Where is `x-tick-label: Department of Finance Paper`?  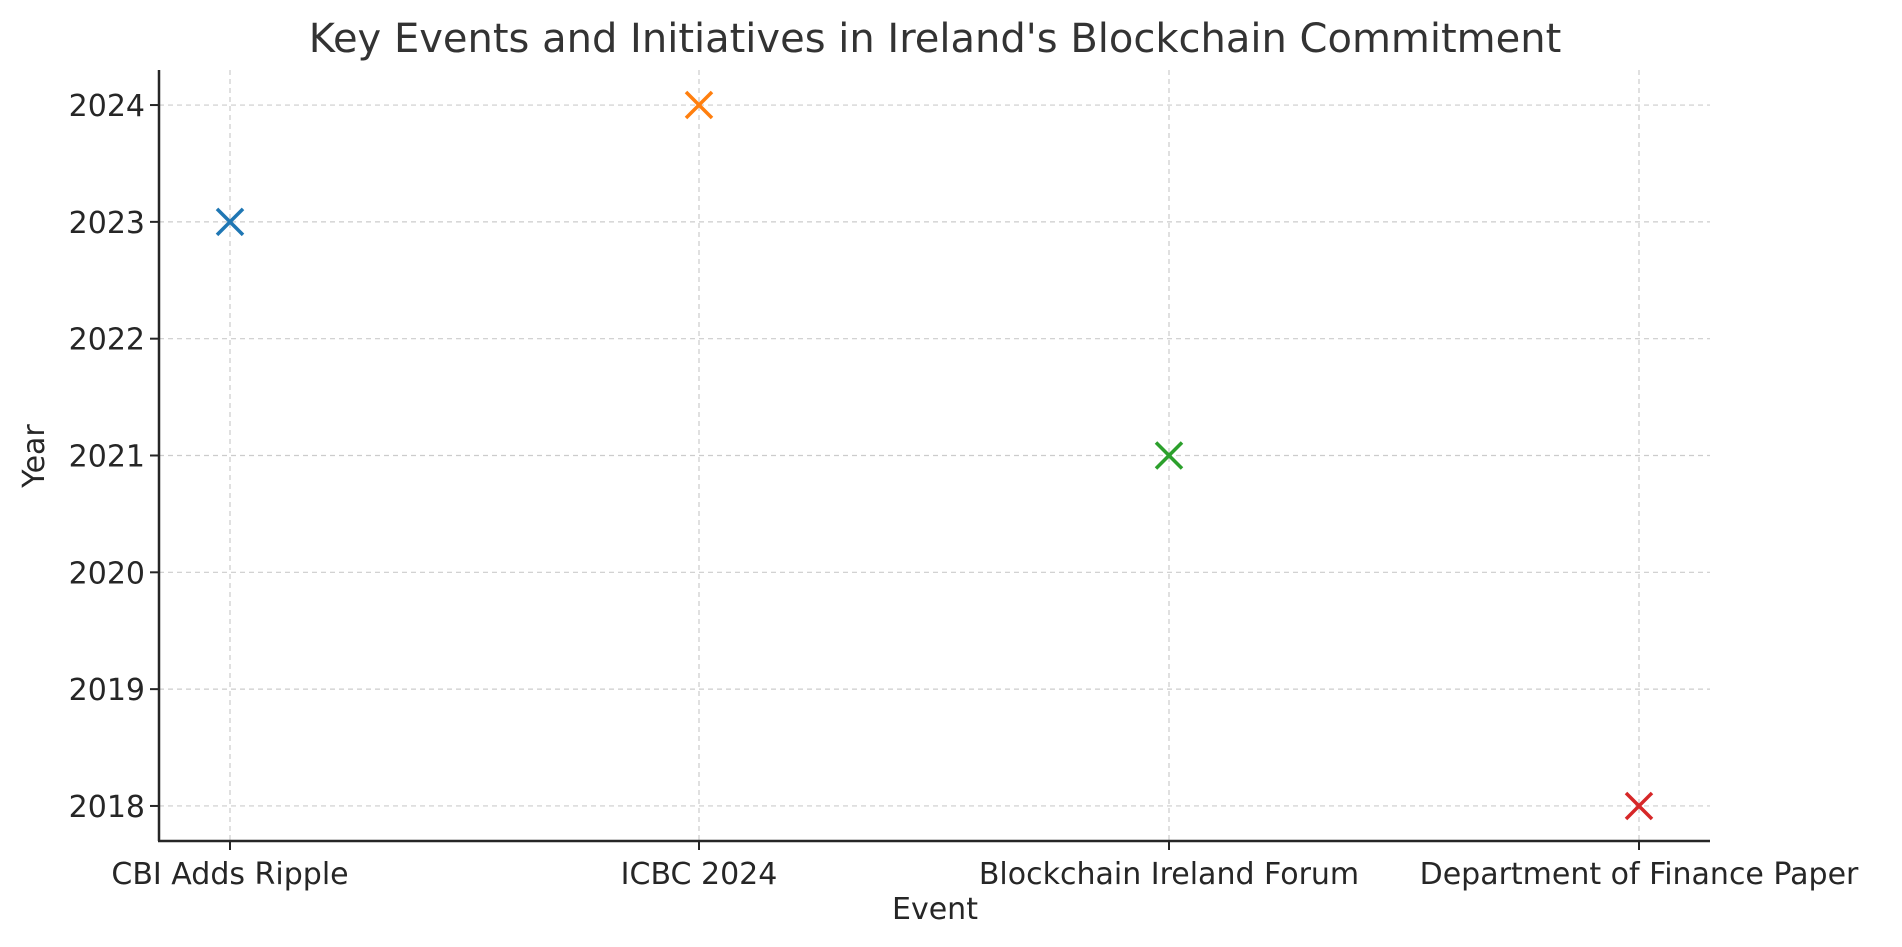 x-tick-label: Department of Finance Paper is located at coordinates (1639, 874).